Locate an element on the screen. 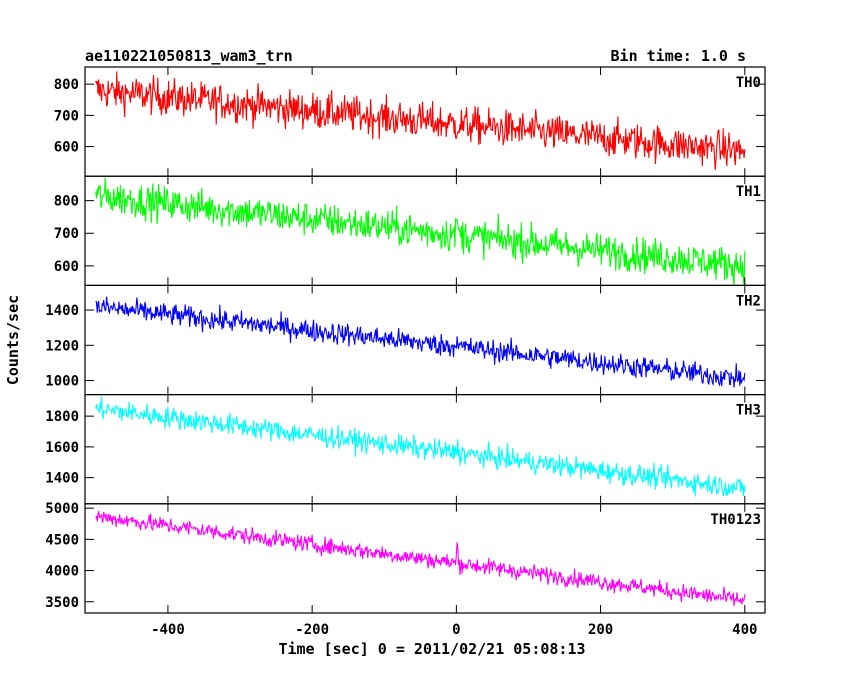  y-tick-label: 5000 is located at coordinates (62, 509).